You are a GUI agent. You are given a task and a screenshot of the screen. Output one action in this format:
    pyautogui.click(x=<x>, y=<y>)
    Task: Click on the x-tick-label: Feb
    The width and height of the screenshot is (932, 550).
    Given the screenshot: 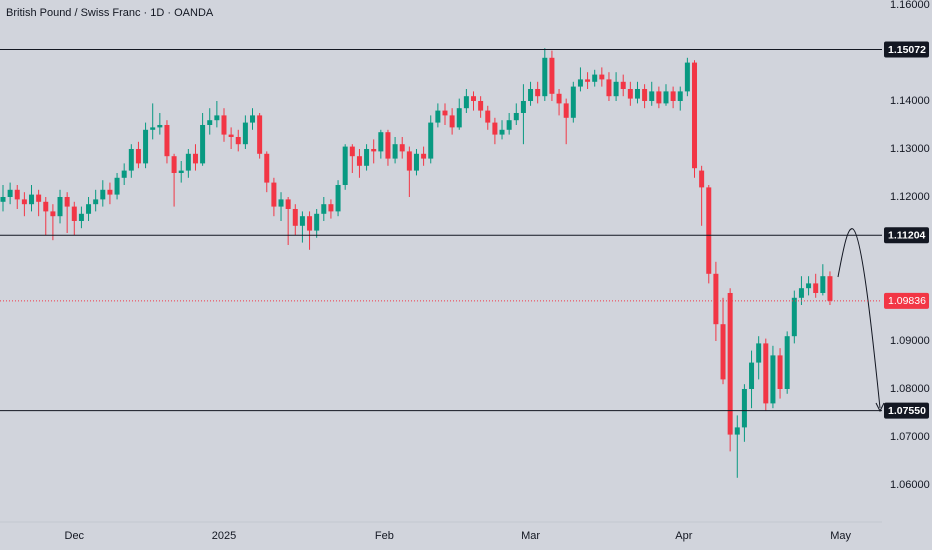 What is the action you would take?
    pyautogui.click(x=384, y=536)
    